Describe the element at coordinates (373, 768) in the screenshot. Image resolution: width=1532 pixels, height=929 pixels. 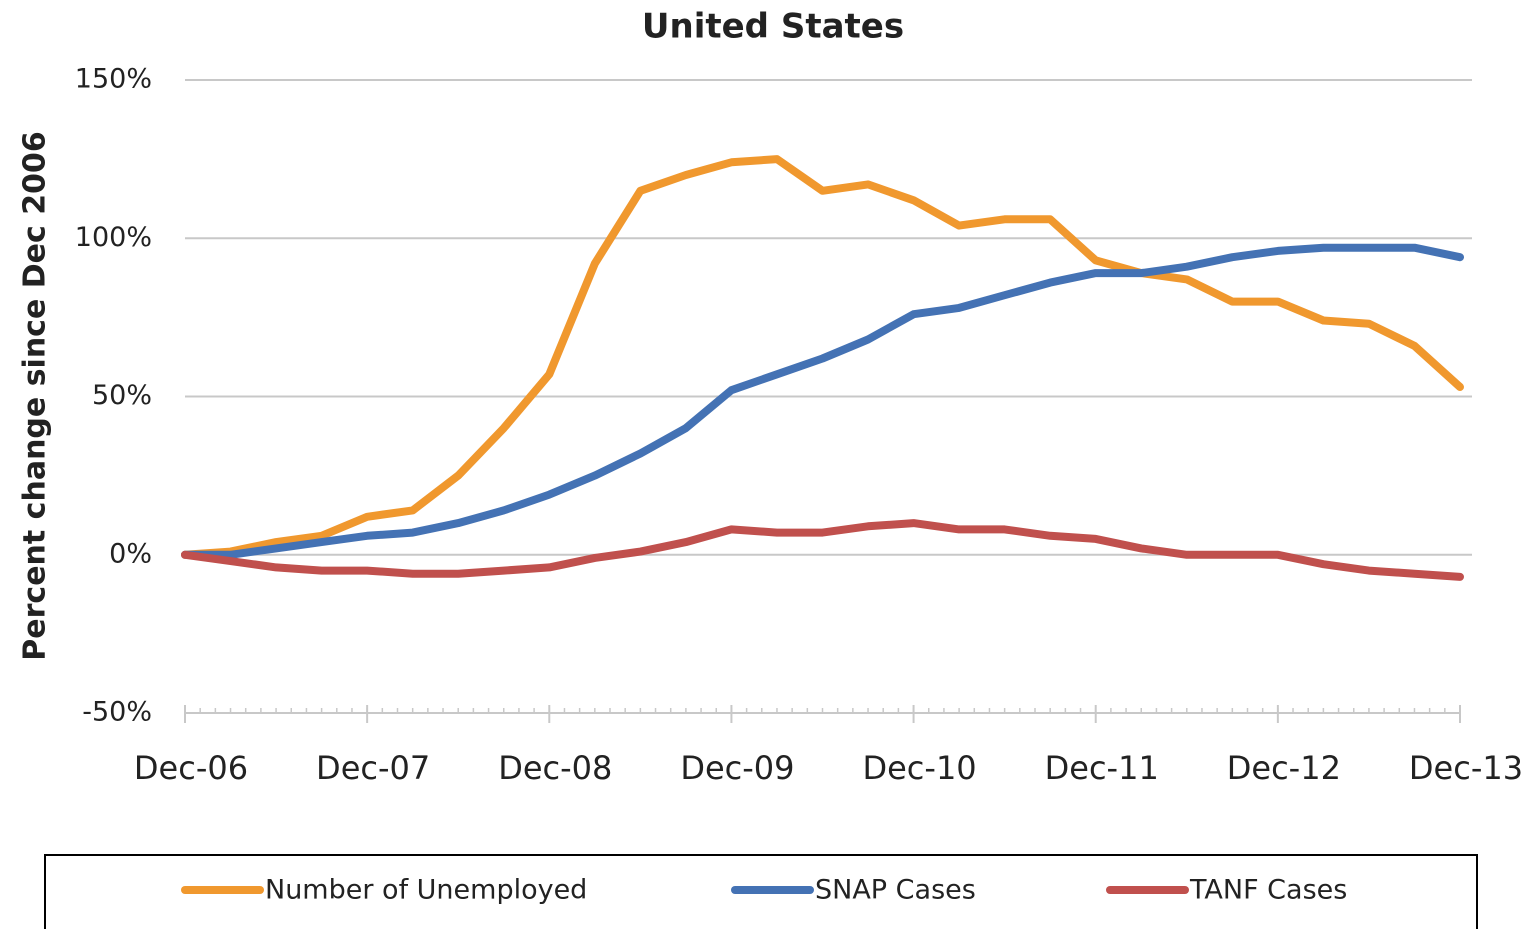
I see `x-tick-label: Dec-07` at that location.